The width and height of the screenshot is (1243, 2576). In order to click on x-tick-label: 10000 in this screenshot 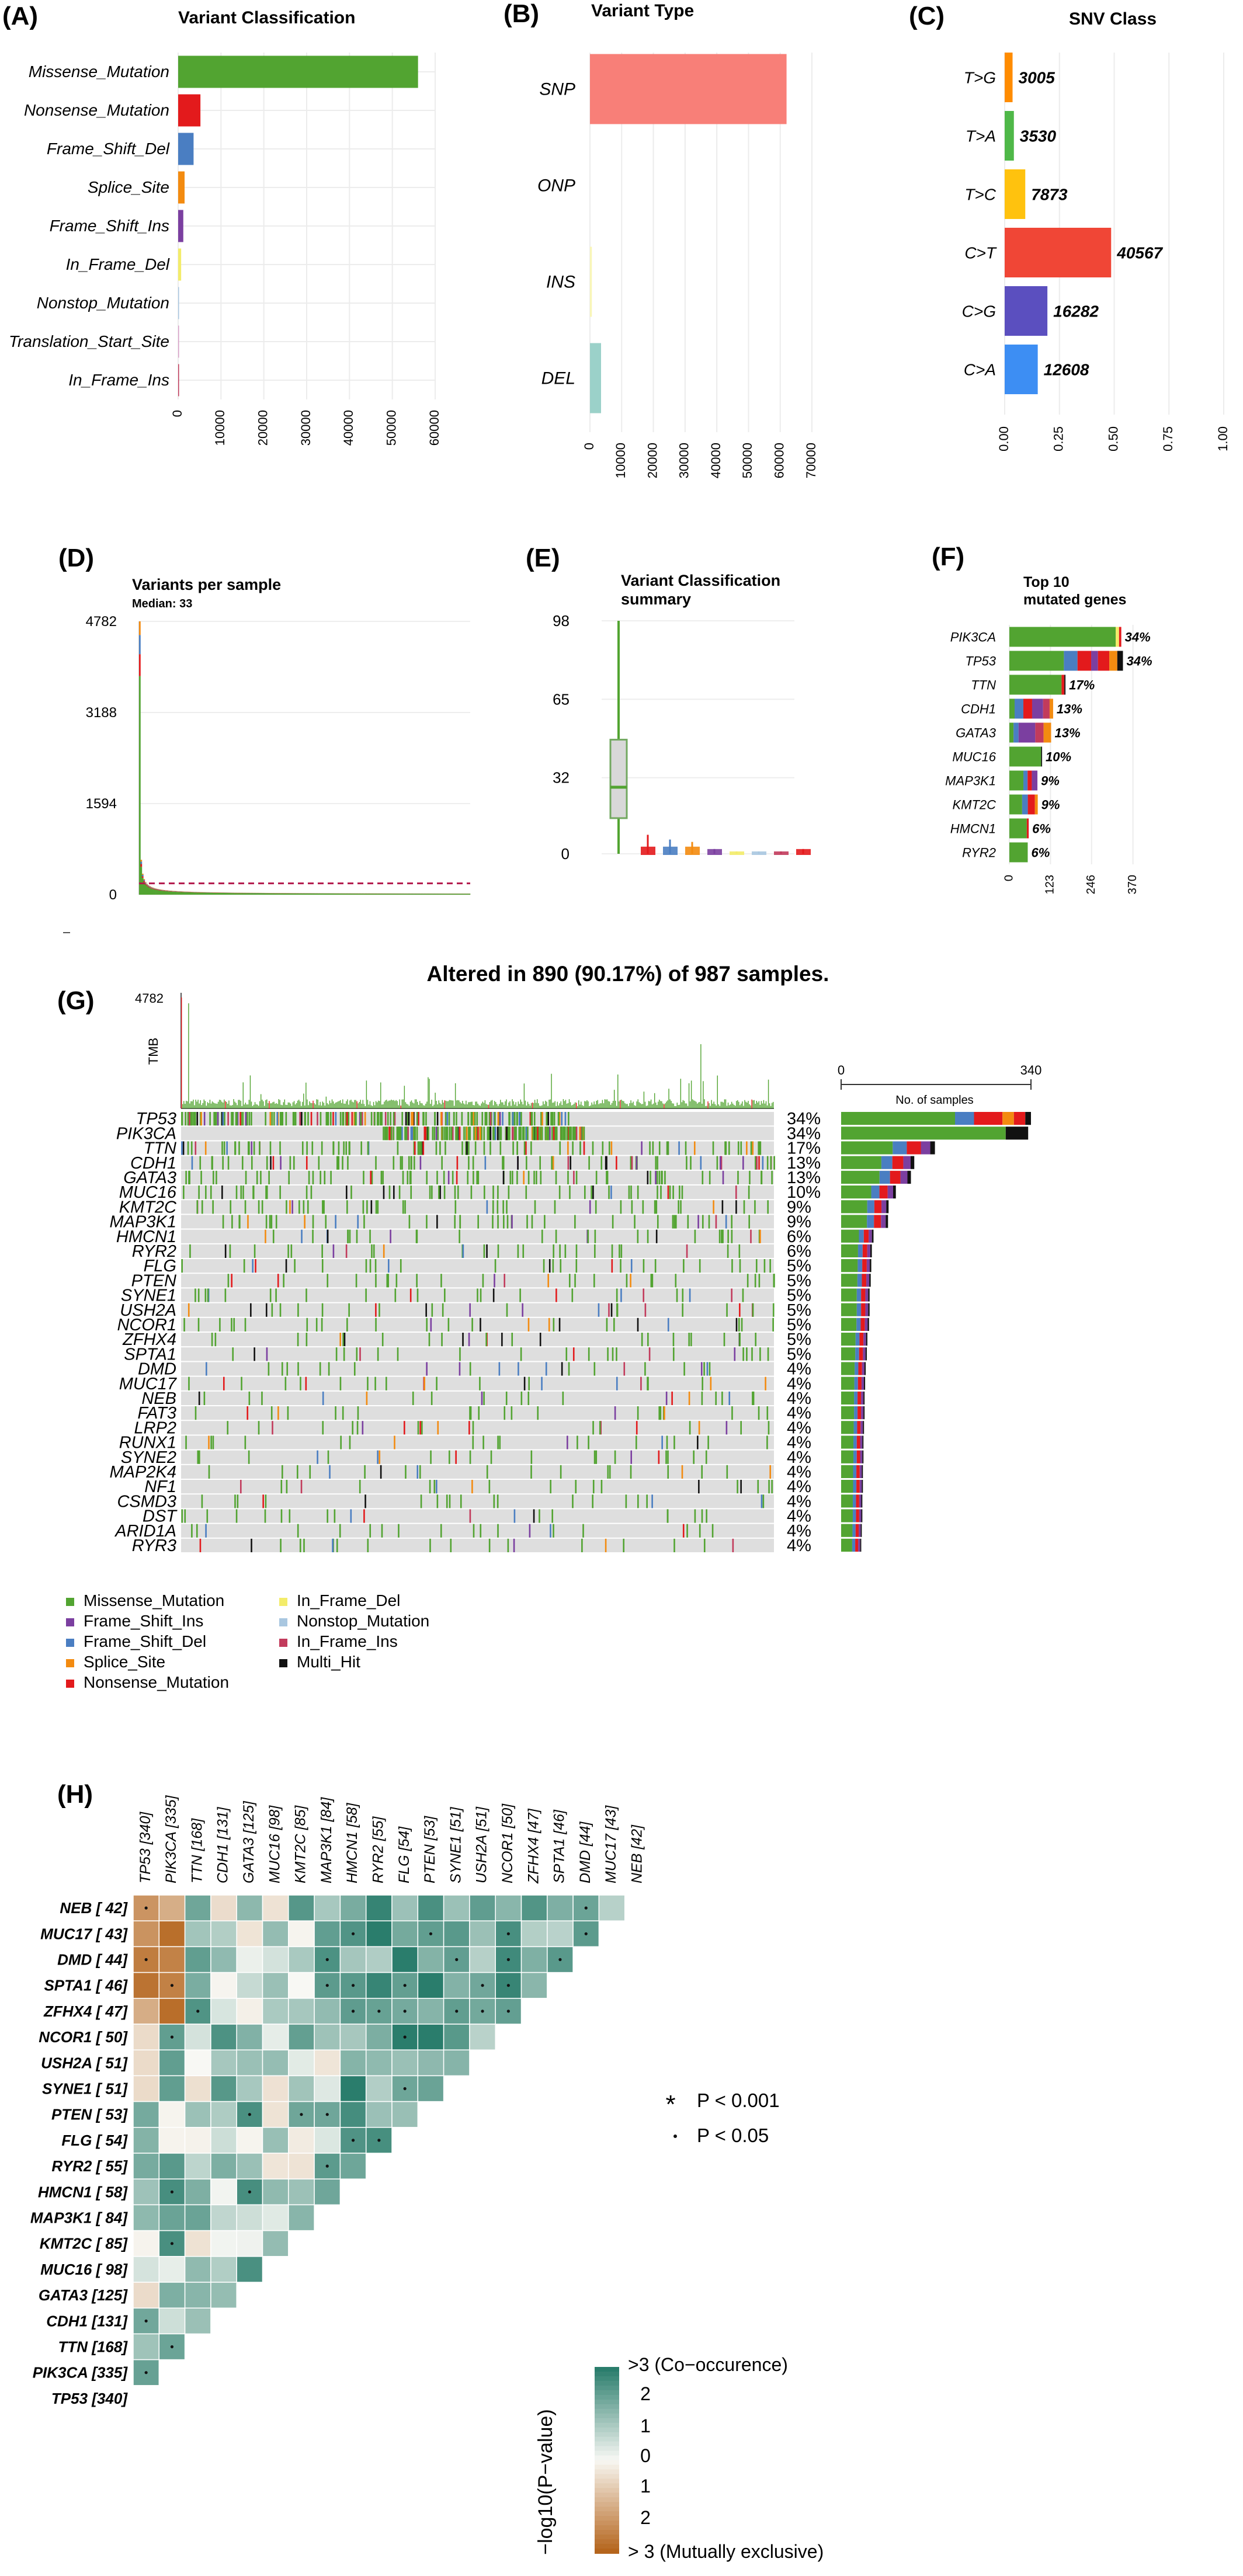, I will do `click(220, 428)`.